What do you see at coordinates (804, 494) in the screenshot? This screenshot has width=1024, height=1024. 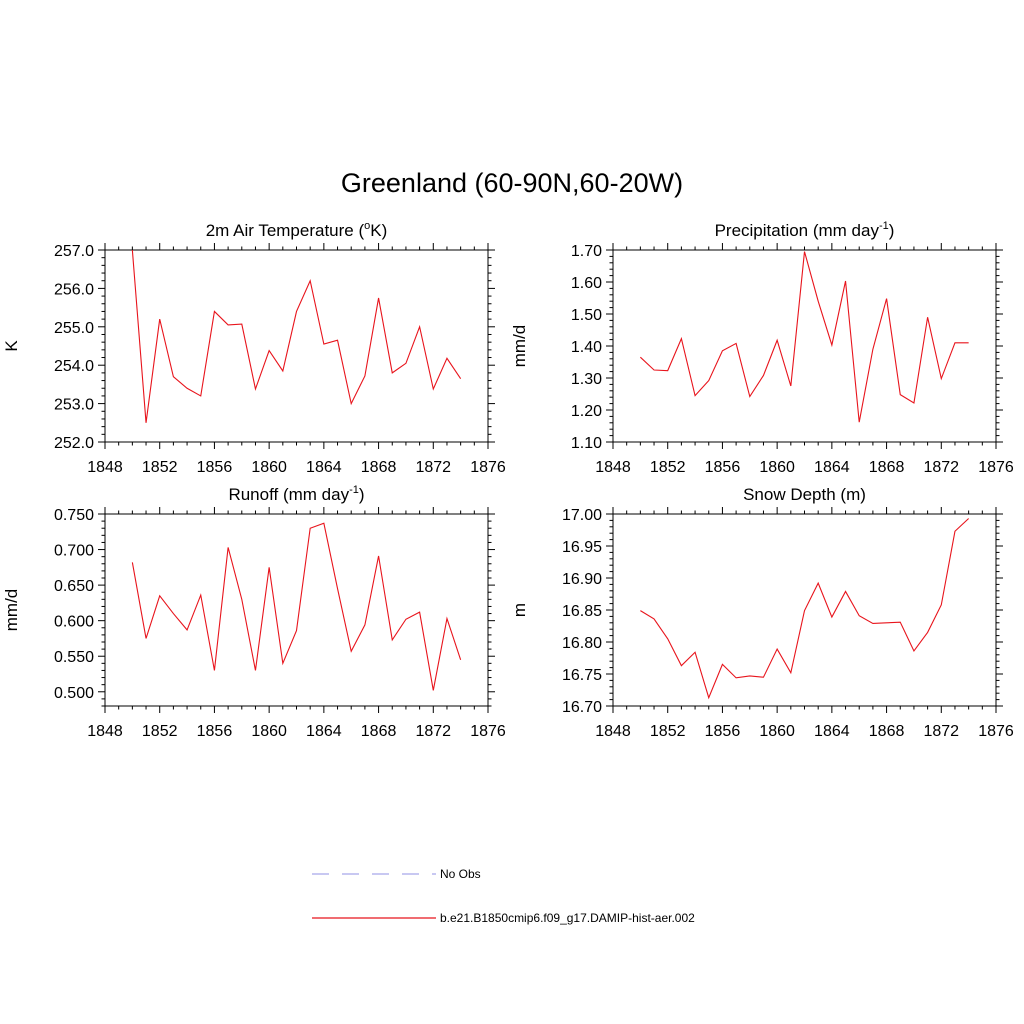 I see `panel-title: Snow Depth (m)` at bounding box center [804, 494].